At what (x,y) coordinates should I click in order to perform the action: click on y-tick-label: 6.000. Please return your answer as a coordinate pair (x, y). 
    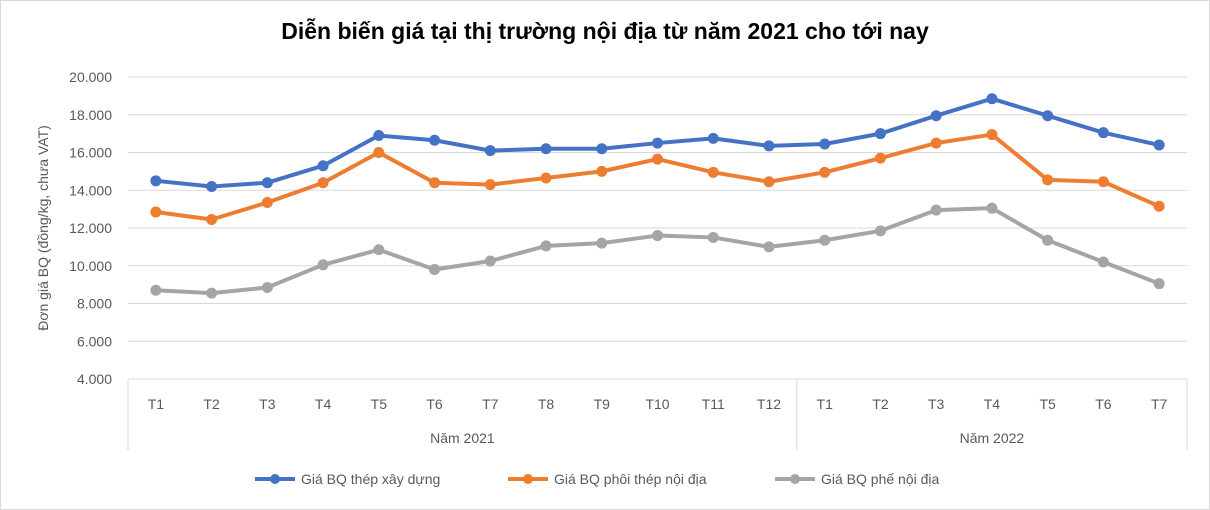
    Looking at the image, I should click on (94, 341).